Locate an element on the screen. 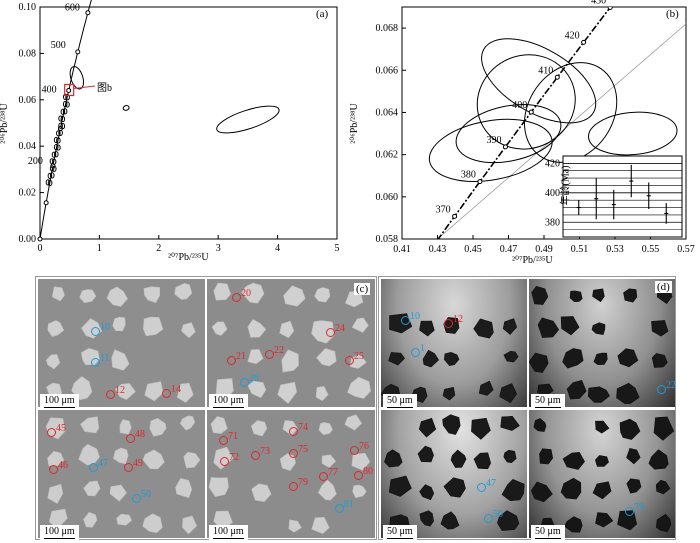 This screenshot has width=700, height=543. scalebar-d-q1-text: 50 μm is located at coordinates (400, 400).